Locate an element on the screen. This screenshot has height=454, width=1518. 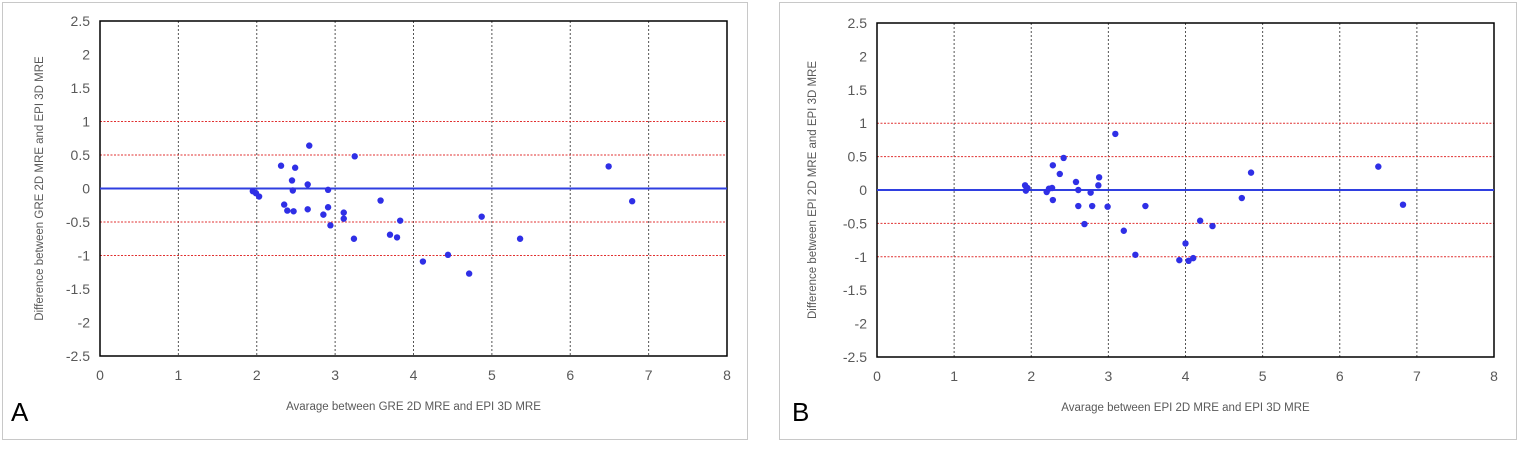
panel-label: A is located at coordinates (20, 412).